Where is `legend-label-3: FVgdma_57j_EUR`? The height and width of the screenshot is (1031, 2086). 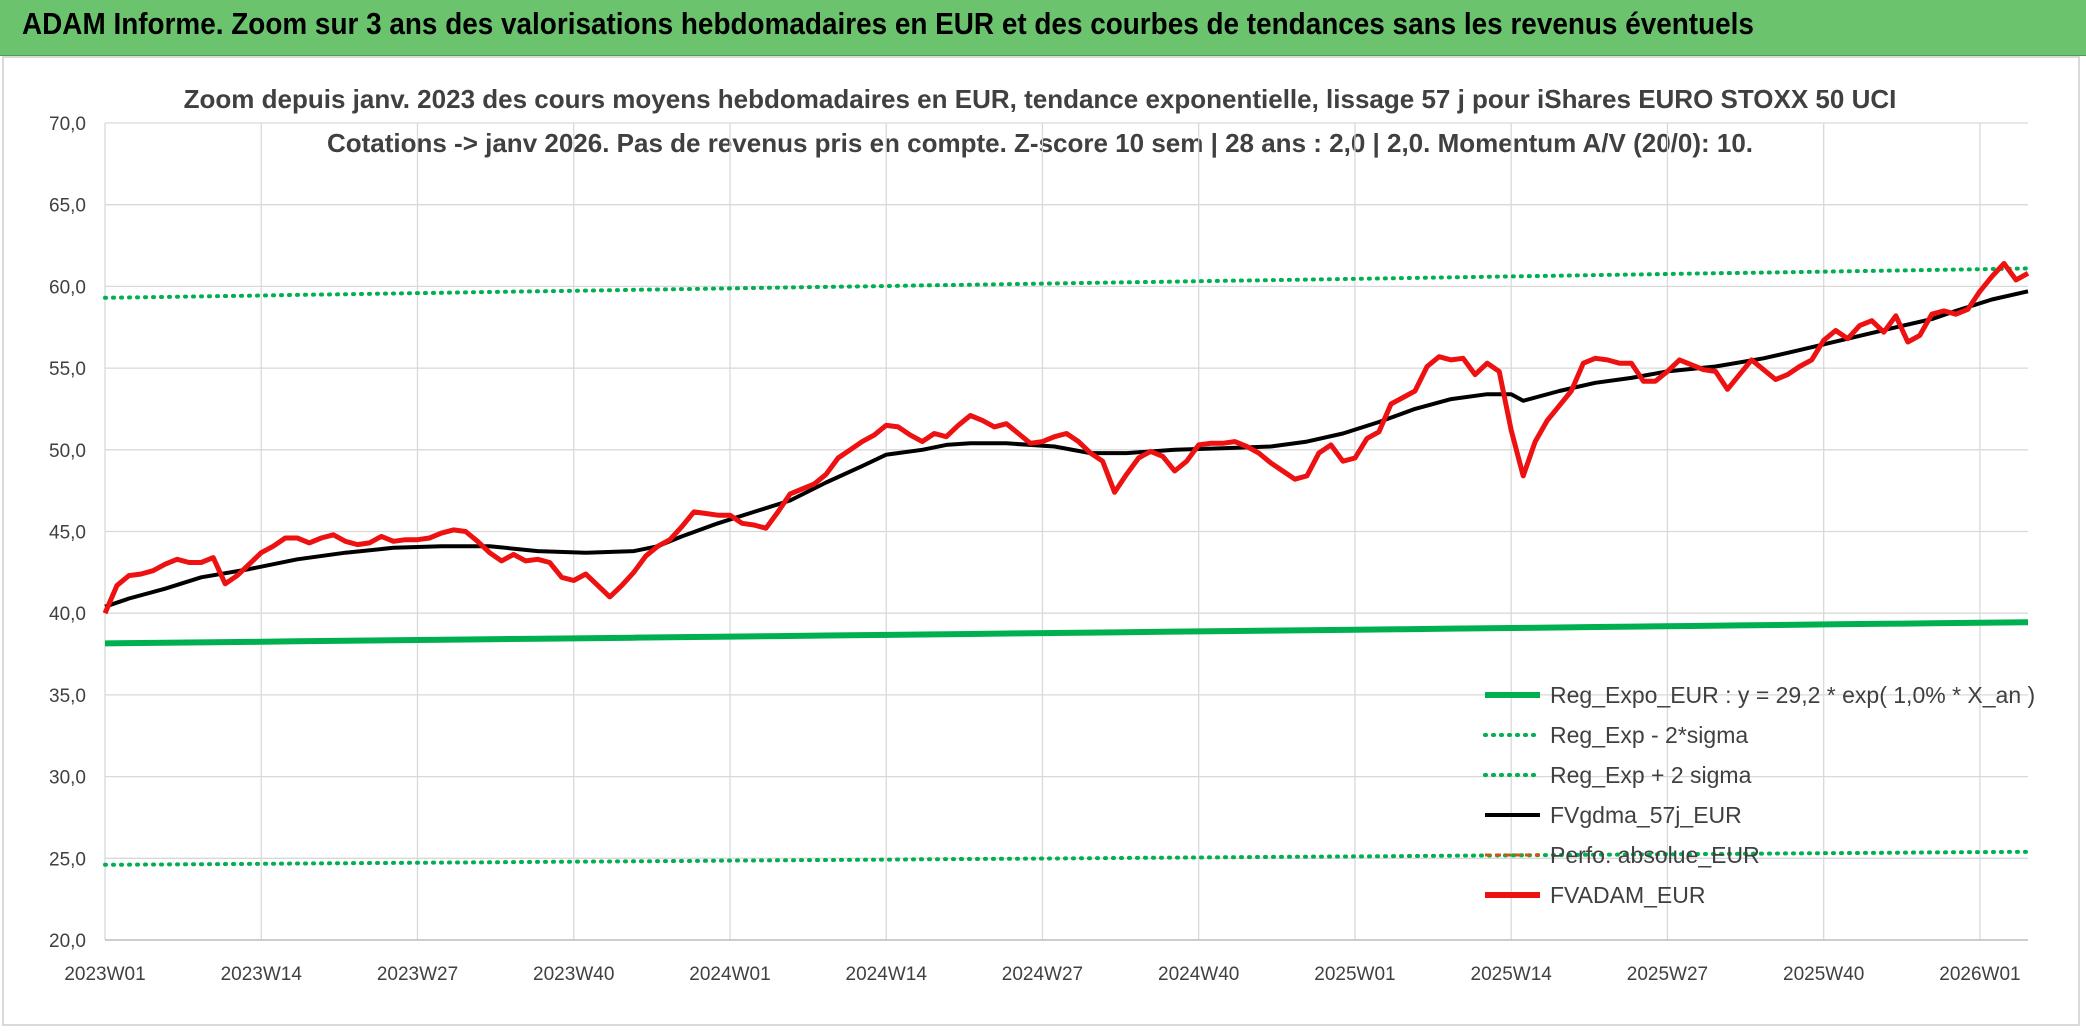 legend-label-3: FVgdma_57j_EUR is located at coordinates (1646, 815).